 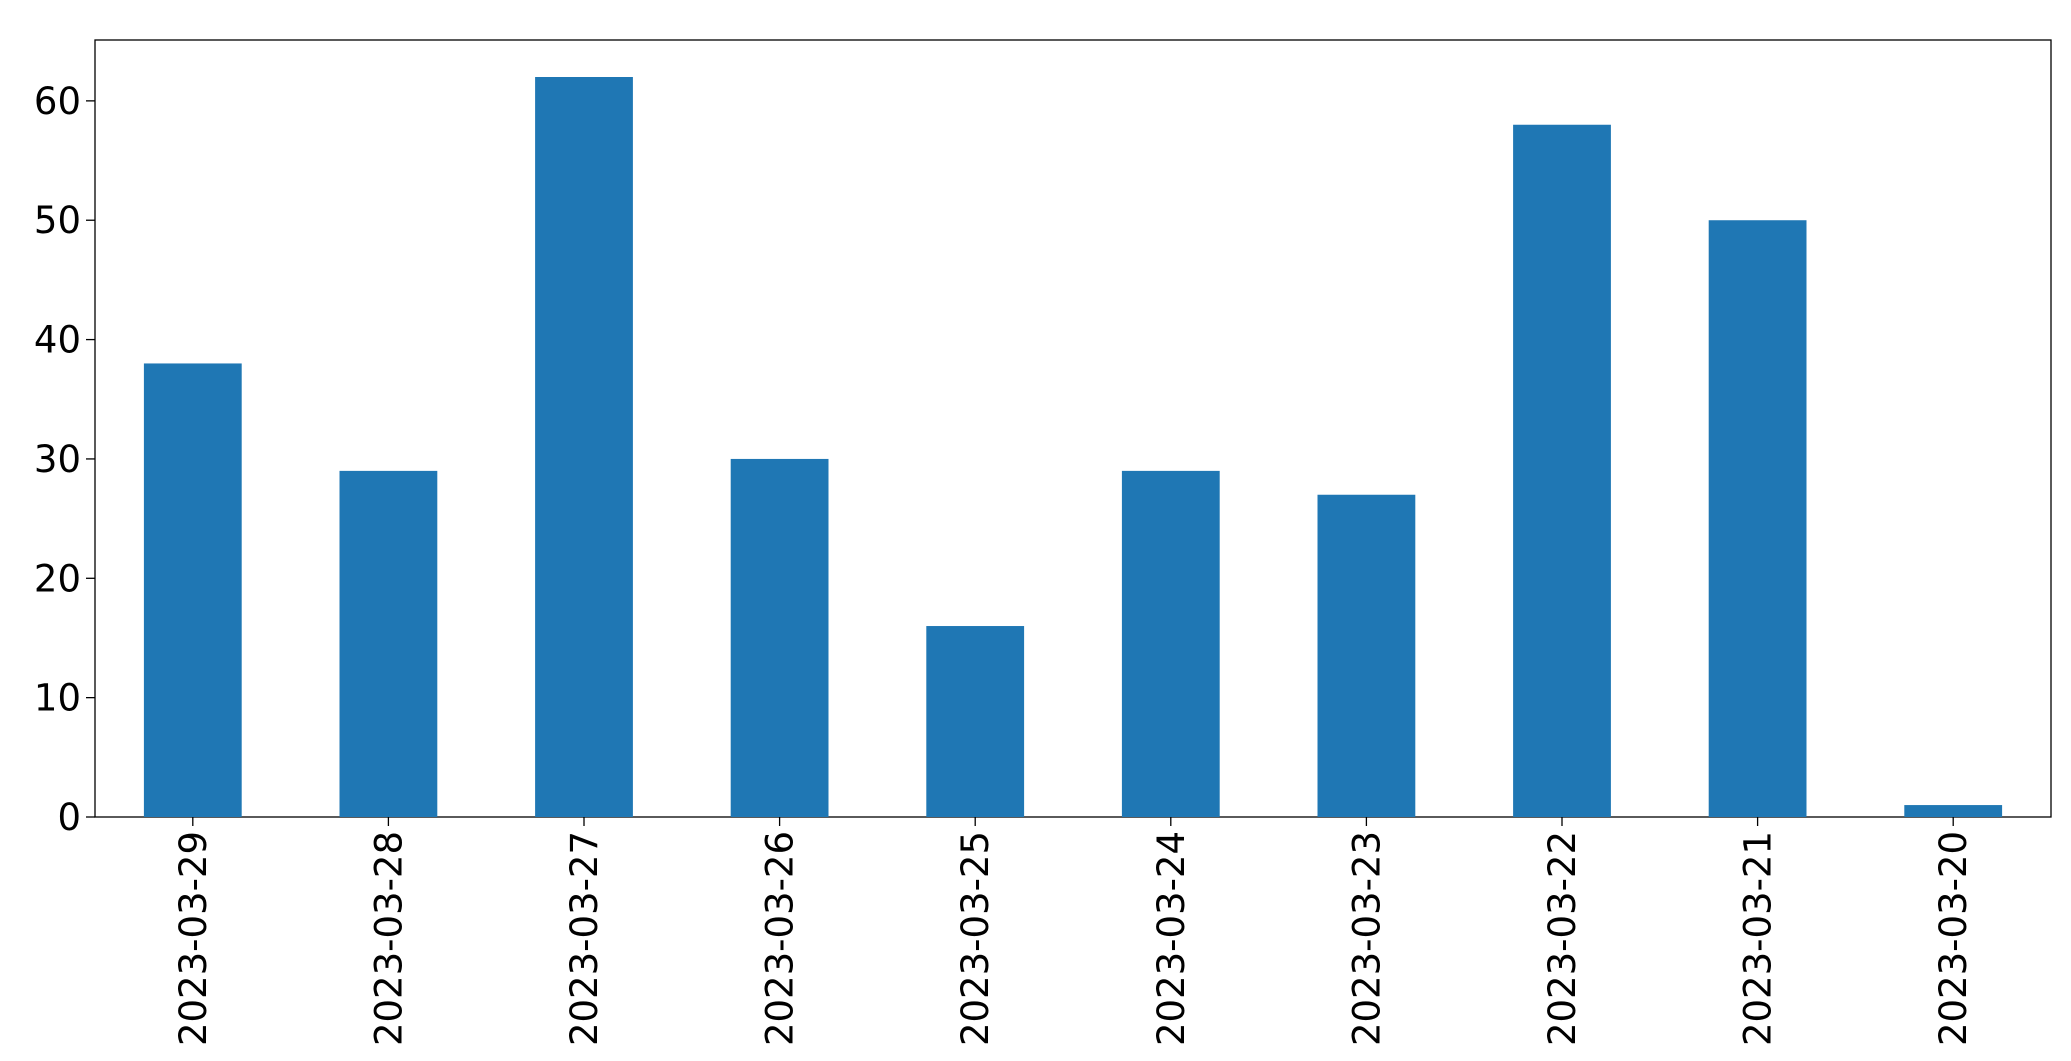 What do you see at coordinates (780, 938) in the screenshot?
I see `x-tick-label: 2023-03-26` at bounding box center [780, 938].